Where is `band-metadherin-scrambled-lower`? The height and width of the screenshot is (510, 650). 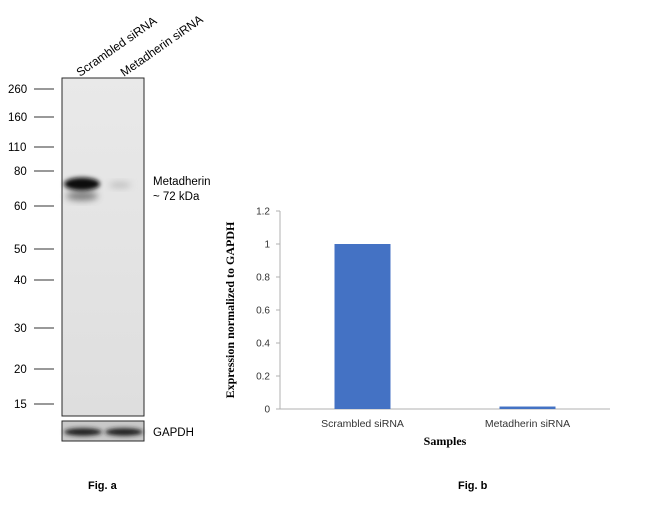
band-metadherin-scrambled-lower is located at coordinates (82, 196).